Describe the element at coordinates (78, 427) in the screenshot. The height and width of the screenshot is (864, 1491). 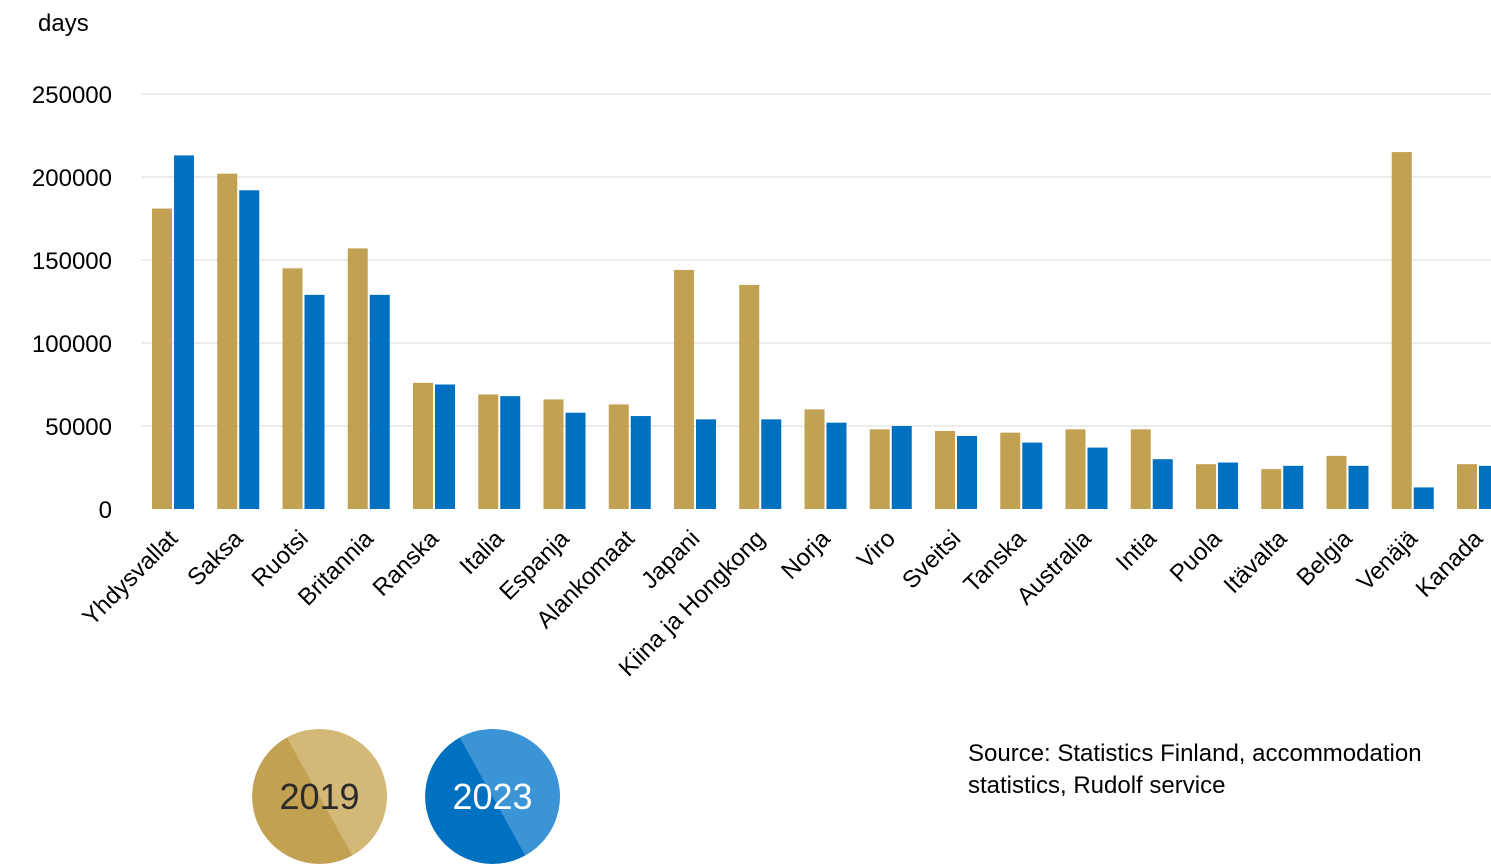
I see `y-tick-label: 50000` at that location.